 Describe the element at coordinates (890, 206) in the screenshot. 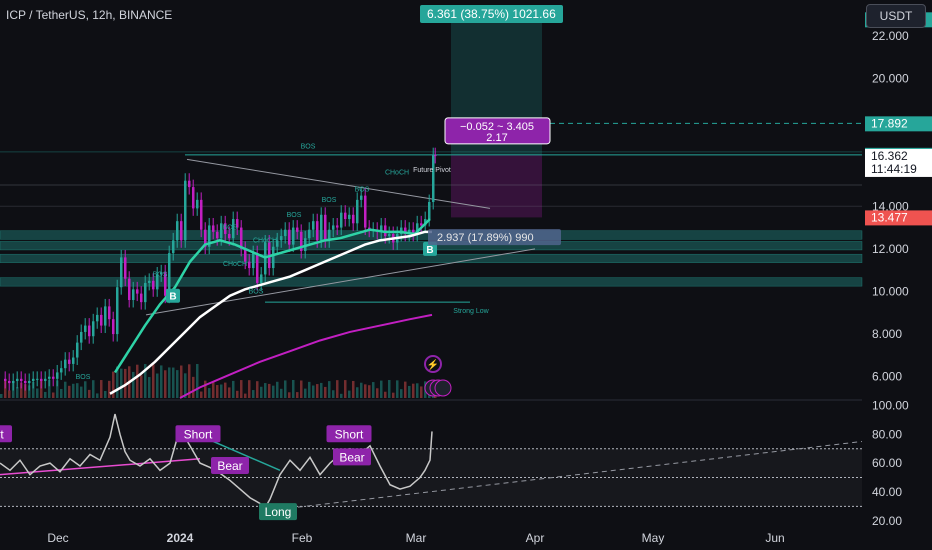

I see `y-tick-label: 14.000` at that location.